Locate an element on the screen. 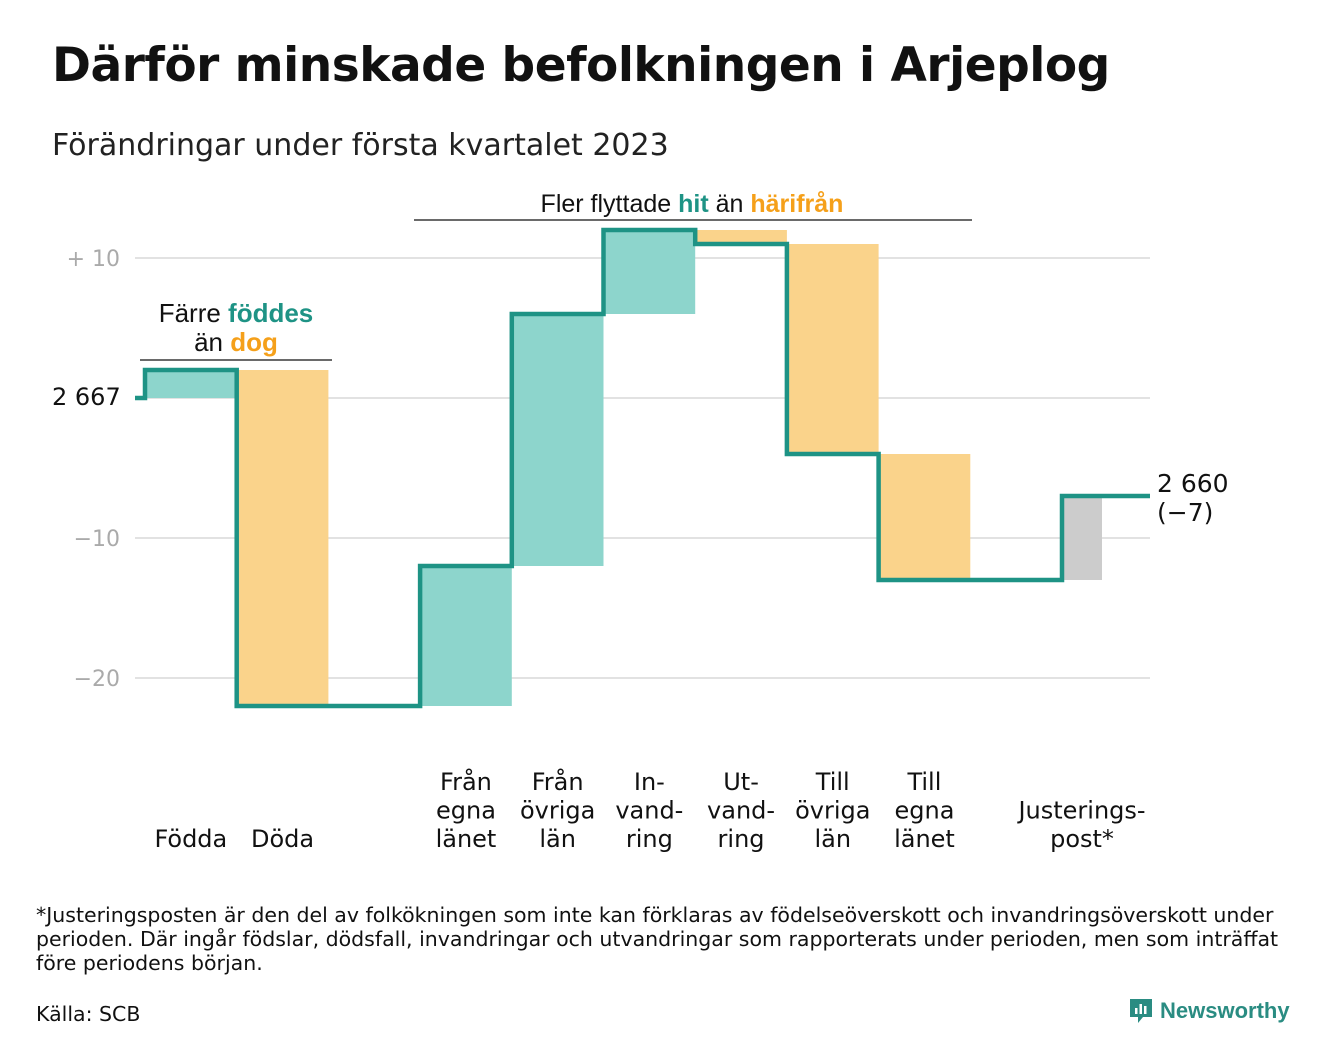  bar-fran-ovriga-lan is located at coordinates (557, 440).